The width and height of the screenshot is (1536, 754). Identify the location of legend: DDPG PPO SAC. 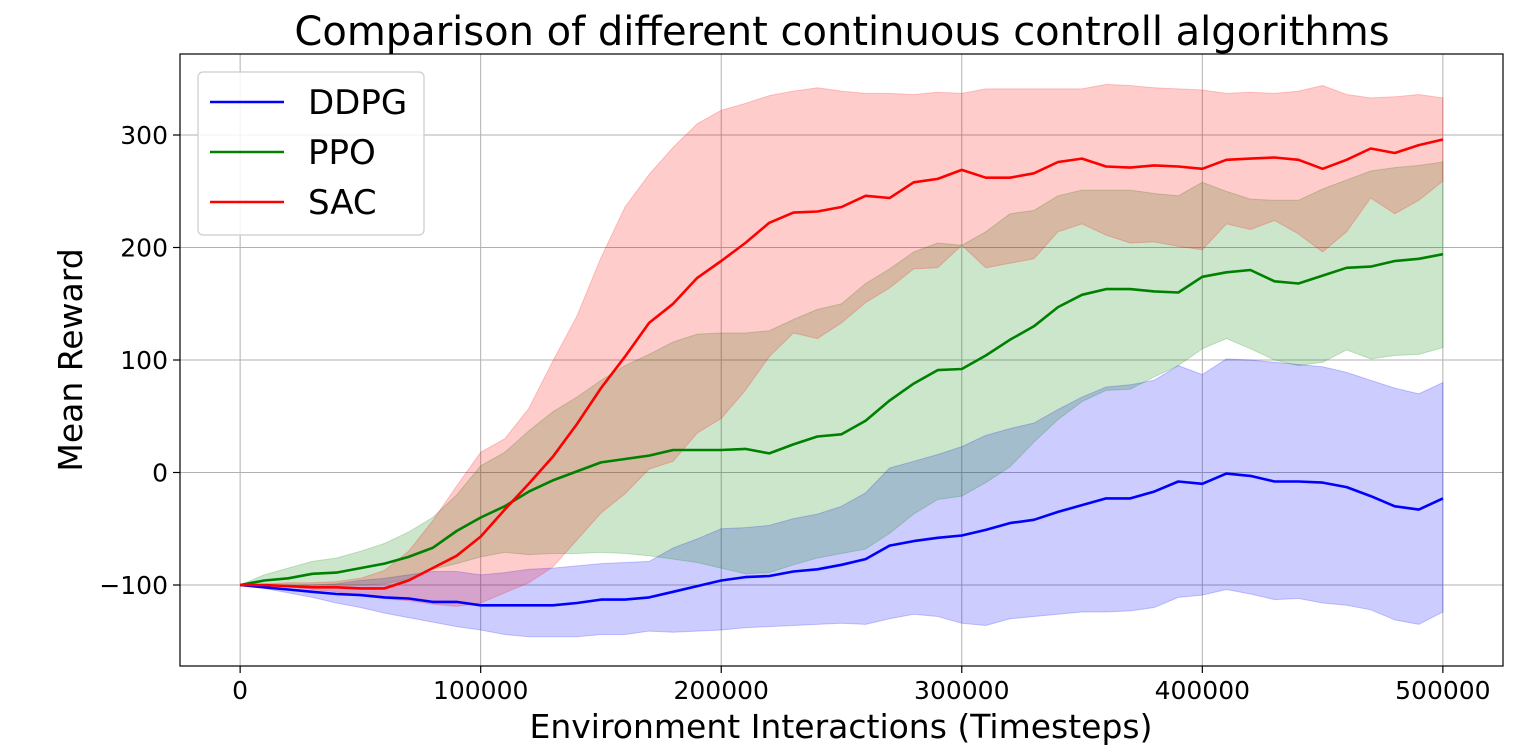
(311, 153).